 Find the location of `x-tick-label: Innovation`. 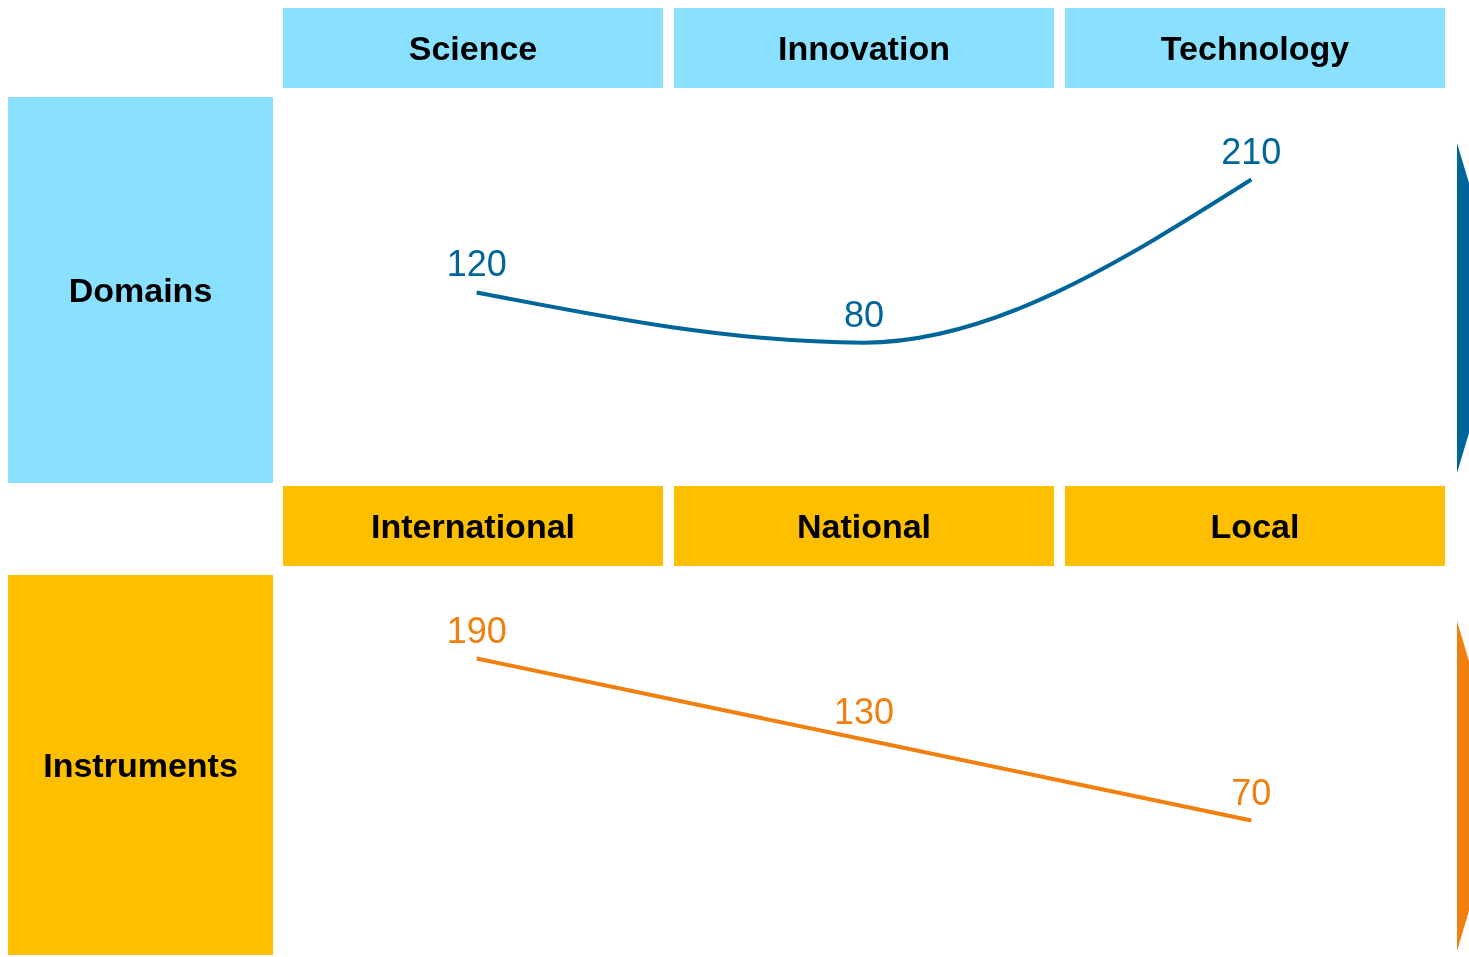

x-tick-label: Innovation is located at coordinates (864, 48).